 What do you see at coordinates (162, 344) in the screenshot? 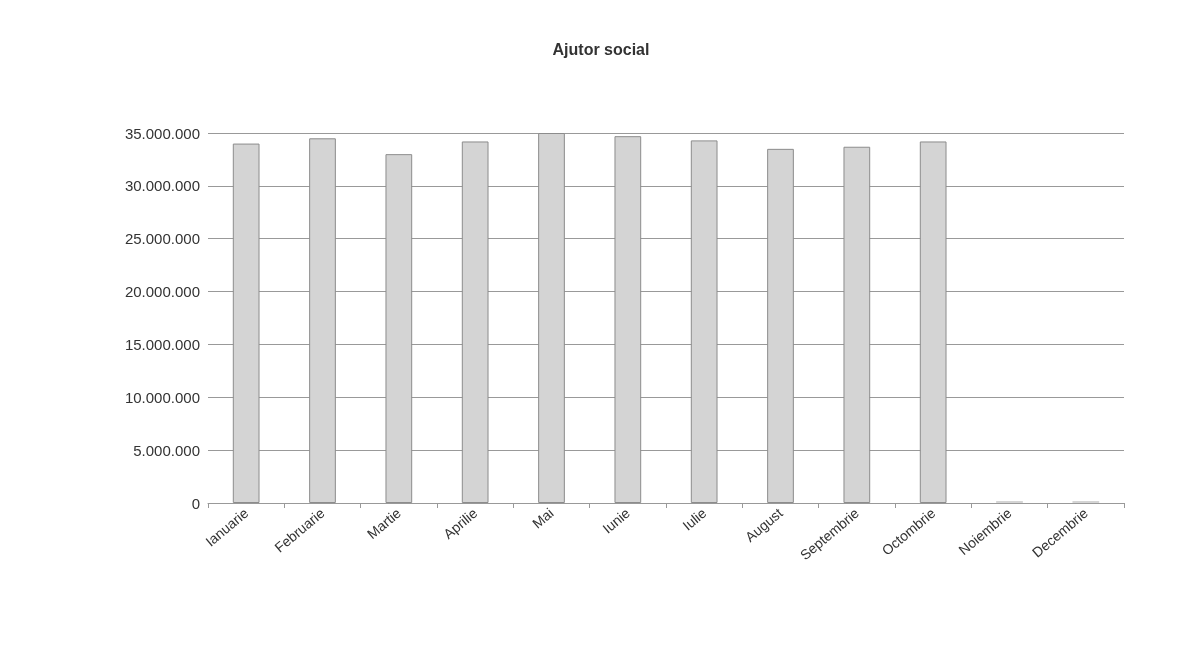
I see `y-tick-label: 15.000.000` at bounding box center [162, 344].